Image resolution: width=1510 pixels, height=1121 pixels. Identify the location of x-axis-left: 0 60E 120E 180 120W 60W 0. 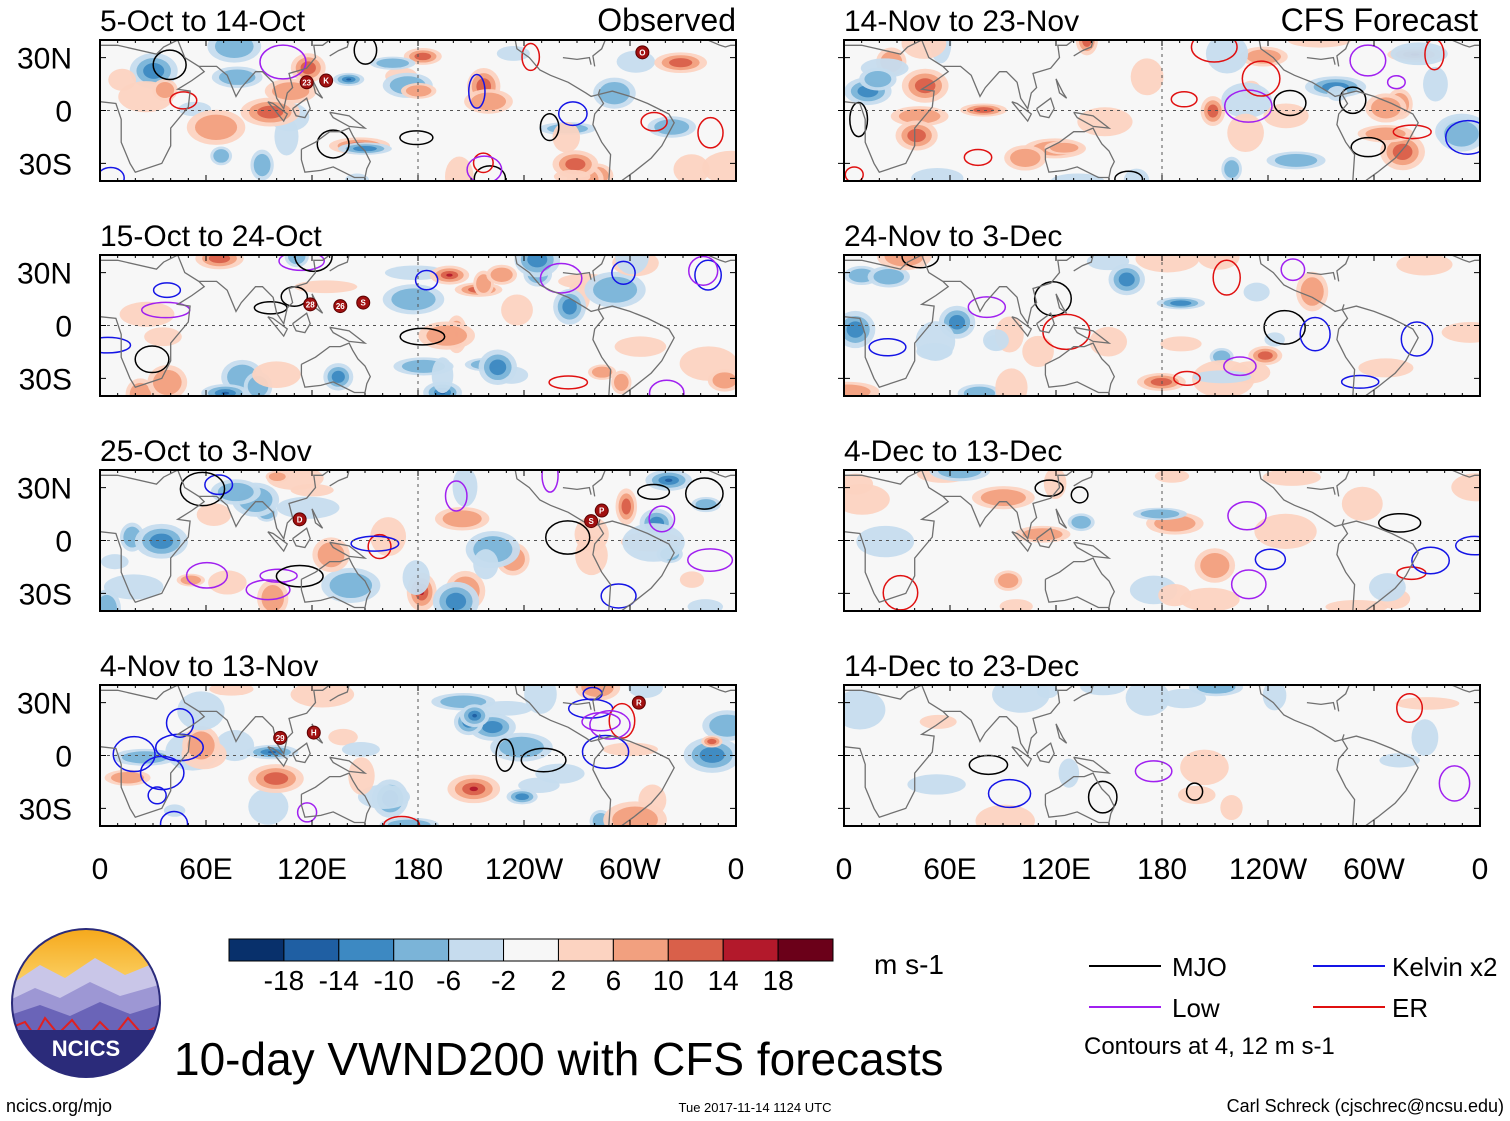
(418, 869).